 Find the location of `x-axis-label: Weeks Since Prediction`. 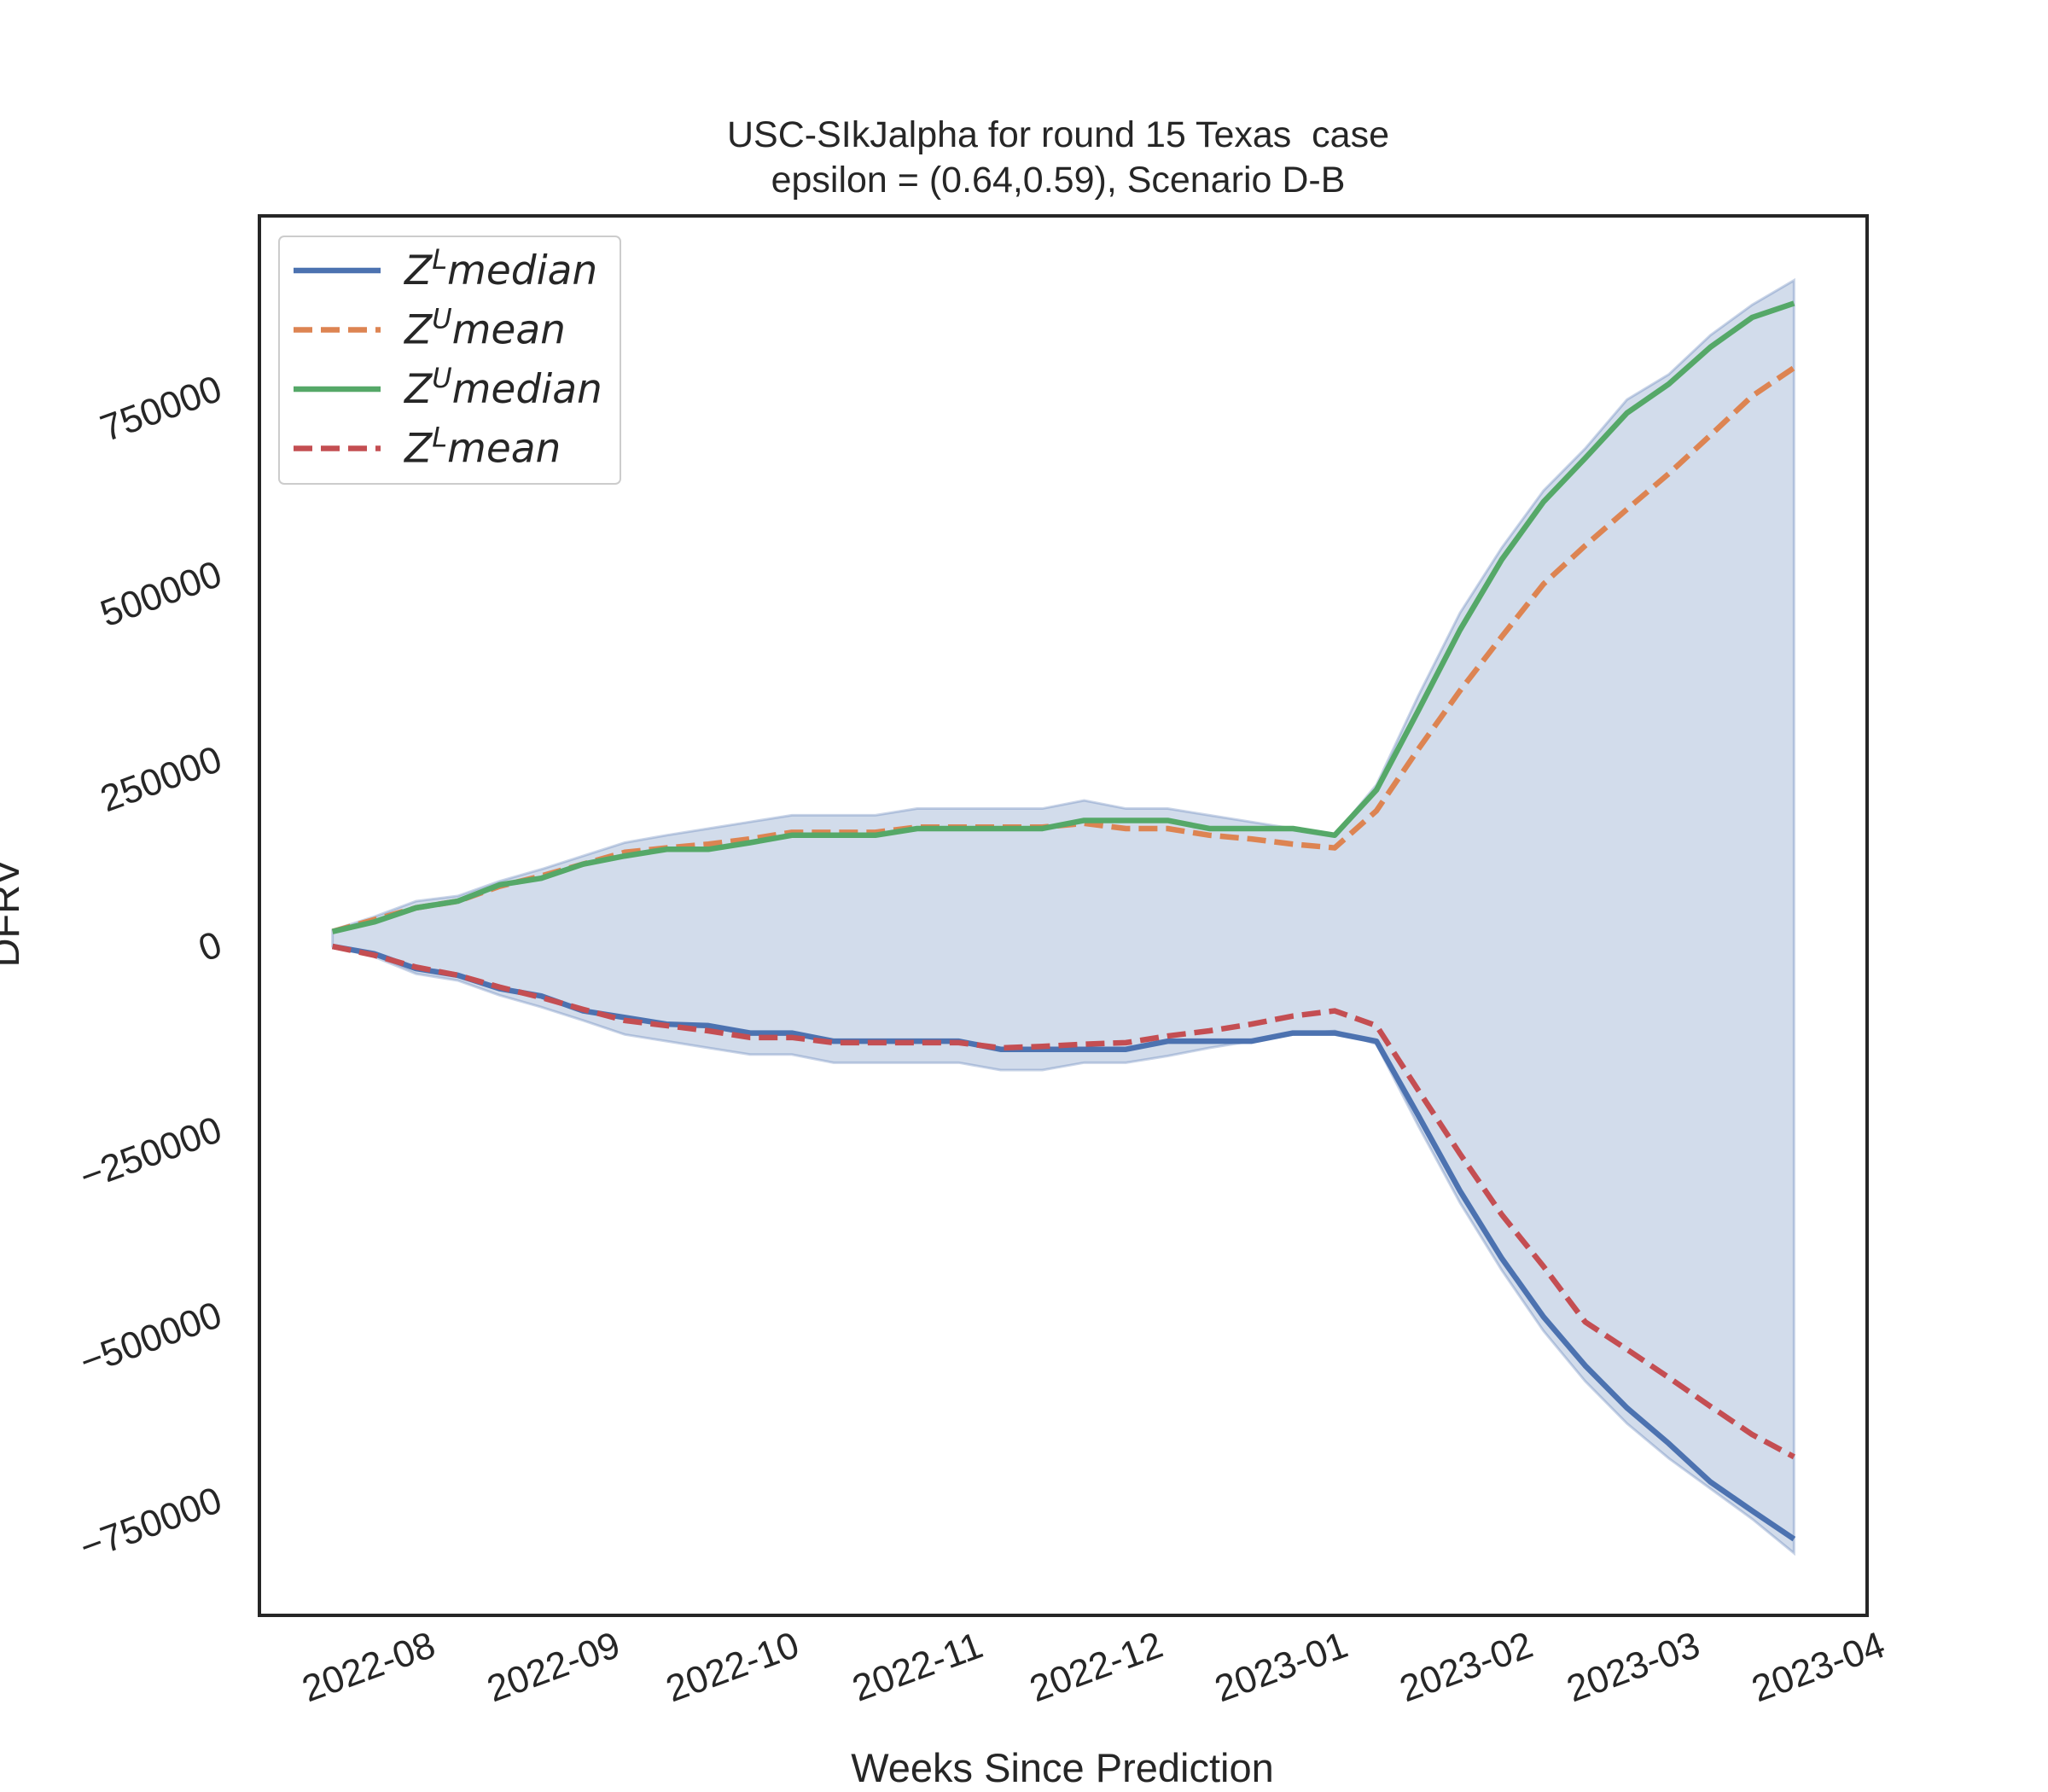

x-axis-label: Weeks Since Prediction is located at coordinates (1062, 1767).